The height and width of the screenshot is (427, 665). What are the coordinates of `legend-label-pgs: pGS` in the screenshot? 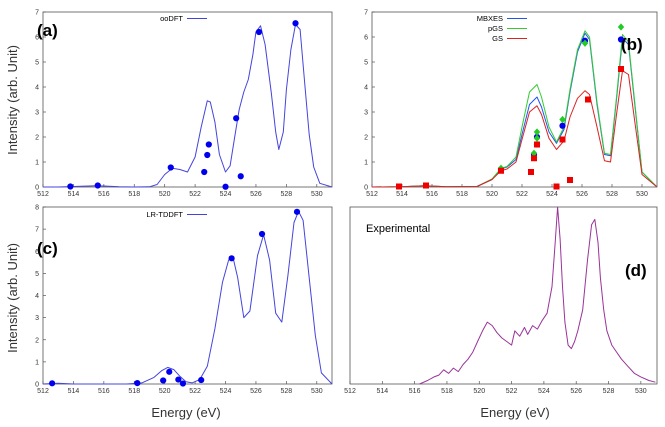 It's located at (495, 28).